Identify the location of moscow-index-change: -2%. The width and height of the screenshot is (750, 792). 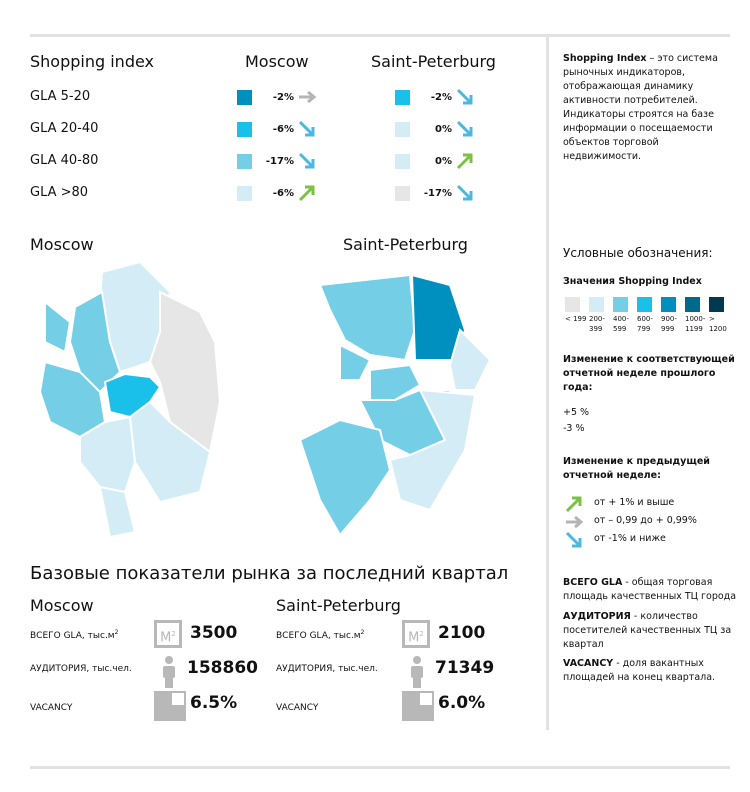
(283, 97).